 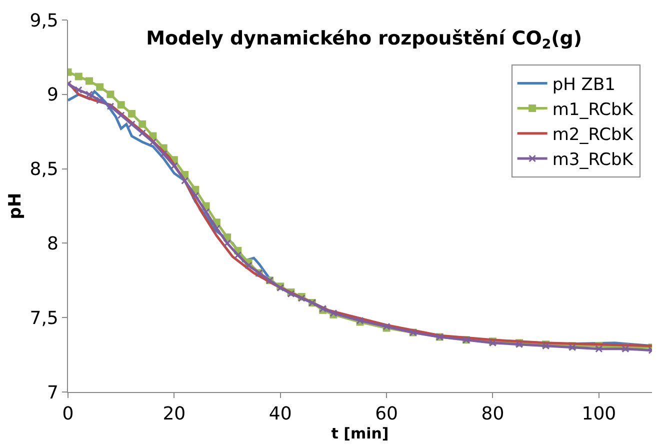 I want to click on x-tick-label: 100, so click(x=599, y=414).